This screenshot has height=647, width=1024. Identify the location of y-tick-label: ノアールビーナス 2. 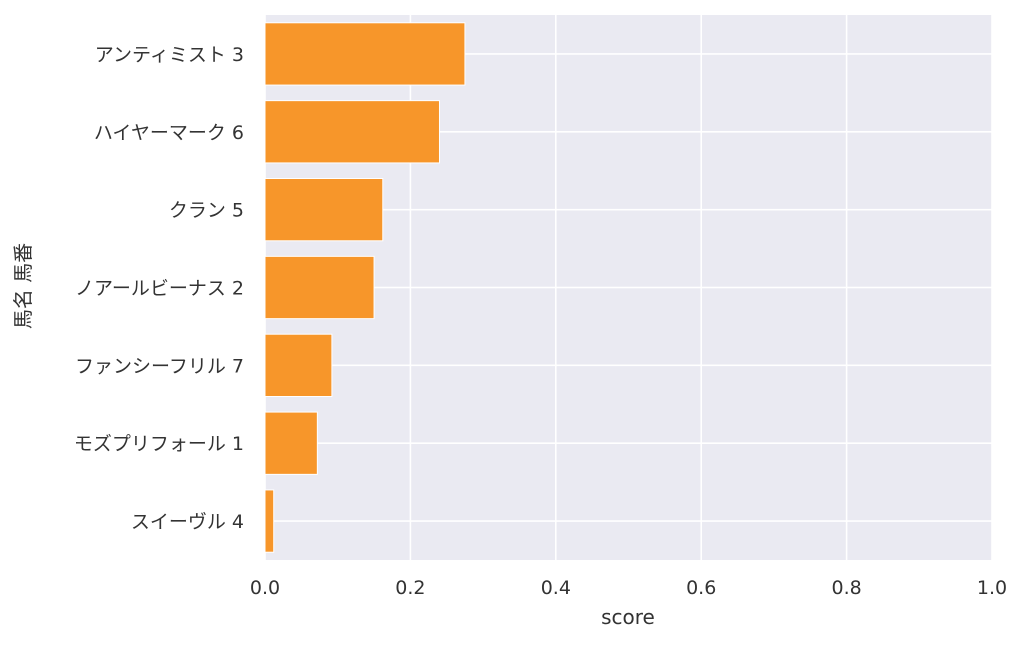
(159, 289).